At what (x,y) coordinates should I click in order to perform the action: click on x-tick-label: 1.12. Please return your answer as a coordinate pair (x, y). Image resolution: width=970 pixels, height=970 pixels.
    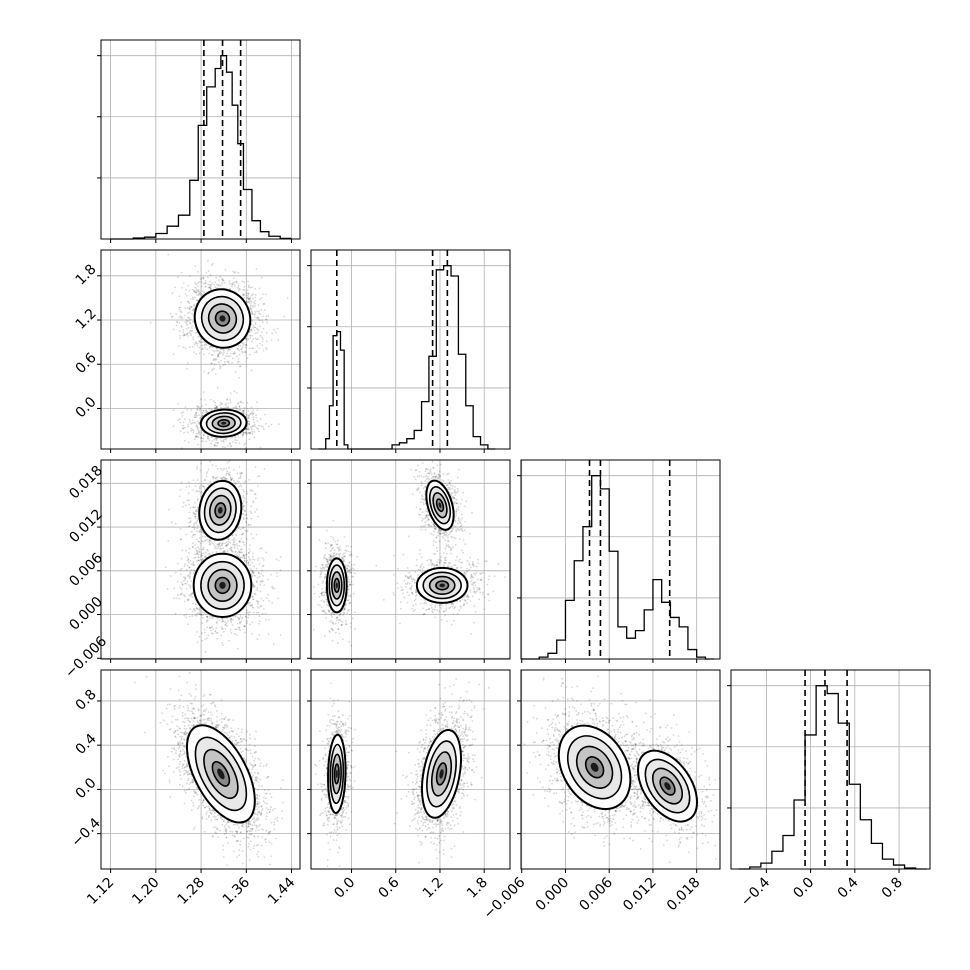
    Looking at the image, I should click on (100, 891).